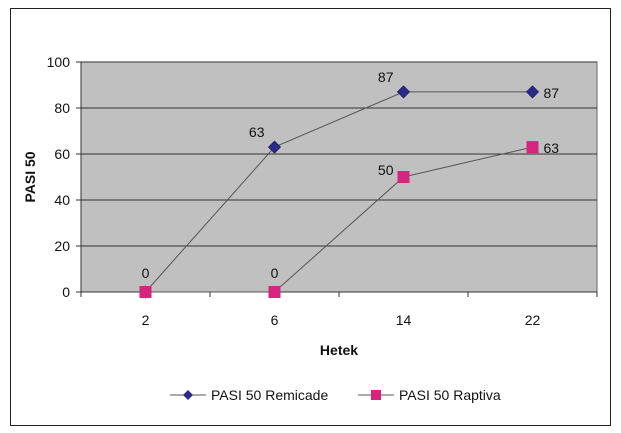 The image size is (621, 433). What do you see at coordinates (404, 320) in the screenshot?
I see `x-tick-label-14: 14` at bounding box center [404, 320].